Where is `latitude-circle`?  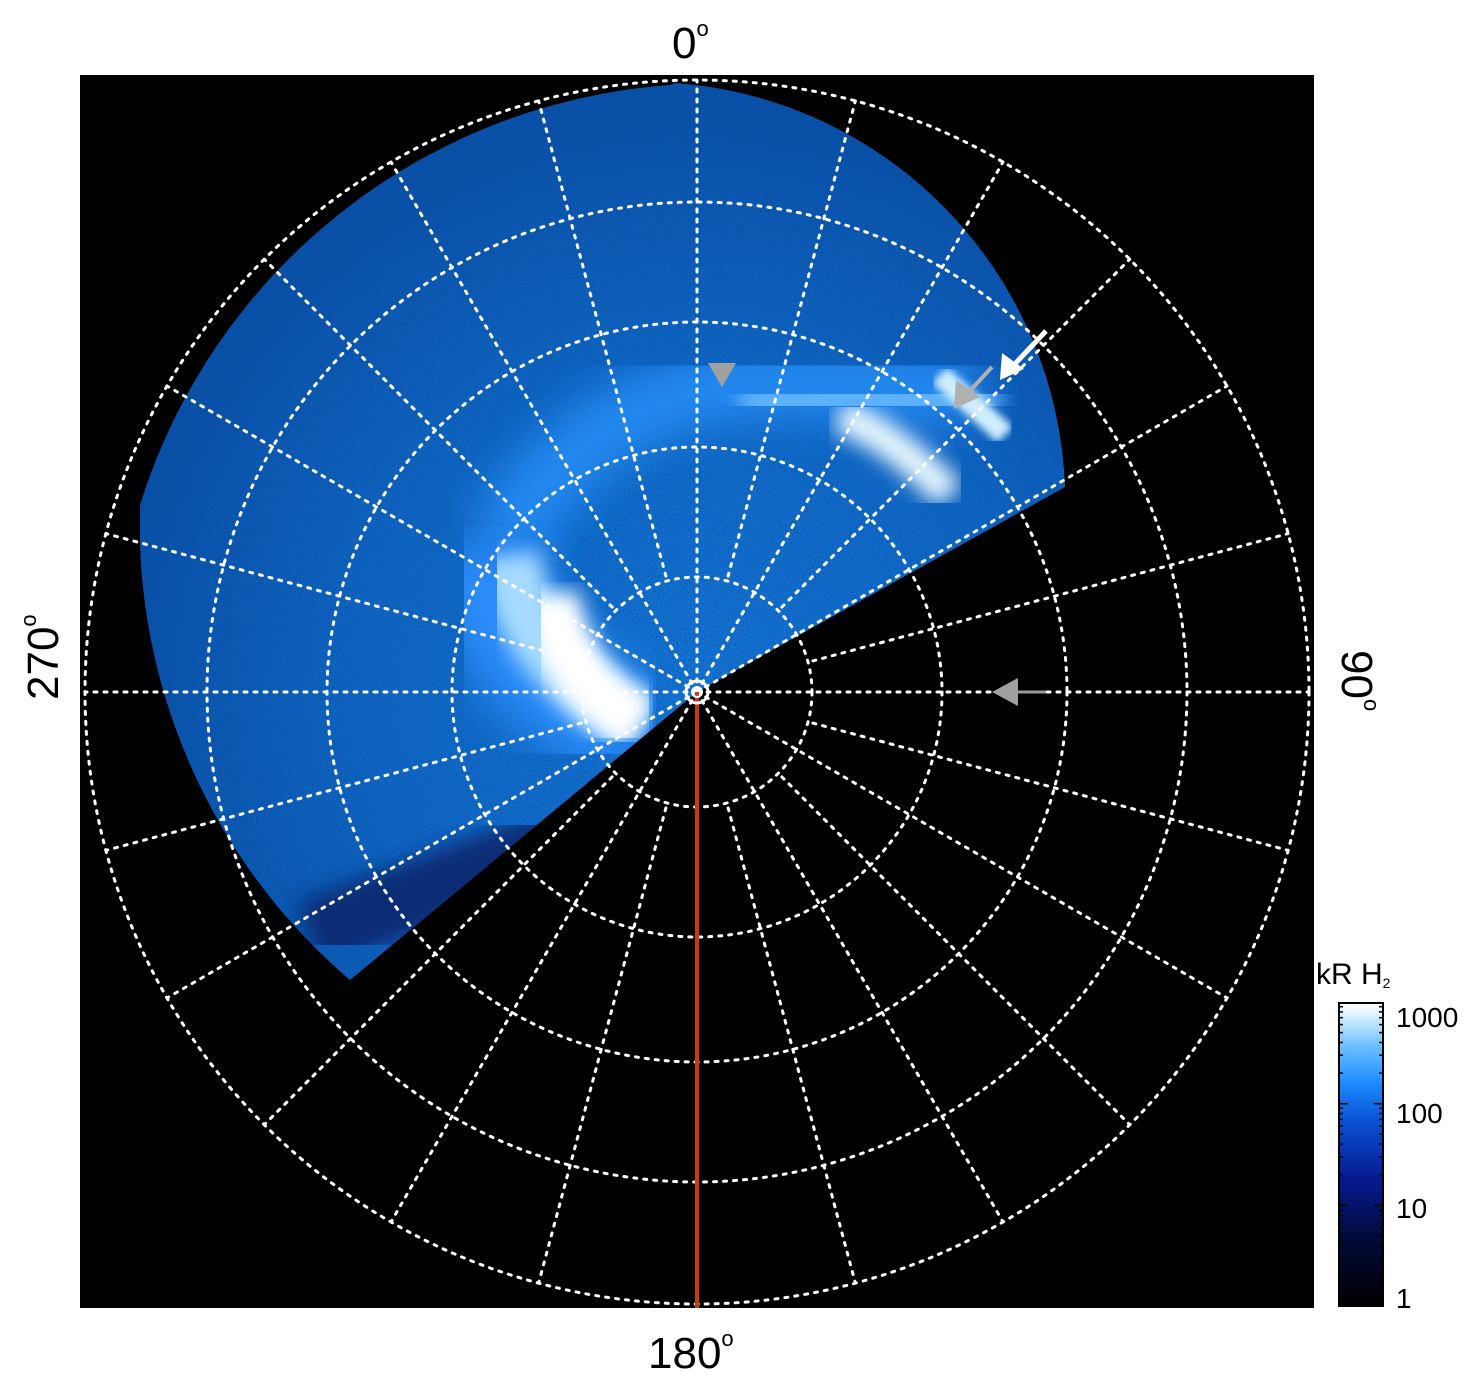 latitude-circle is located at coordinates (697, 692).